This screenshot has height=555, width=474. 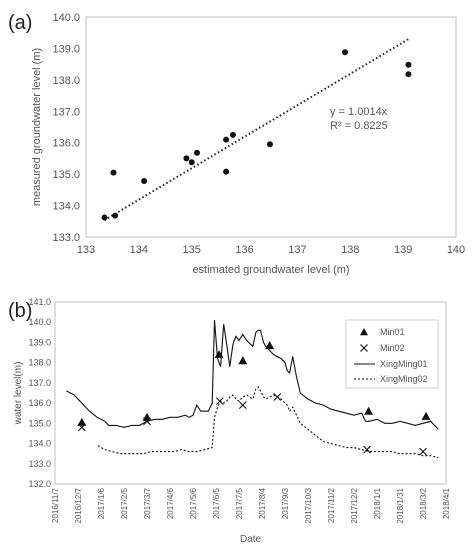 I want to click on x-tick-label: 2017/6/5, so click(x=216, y=503).